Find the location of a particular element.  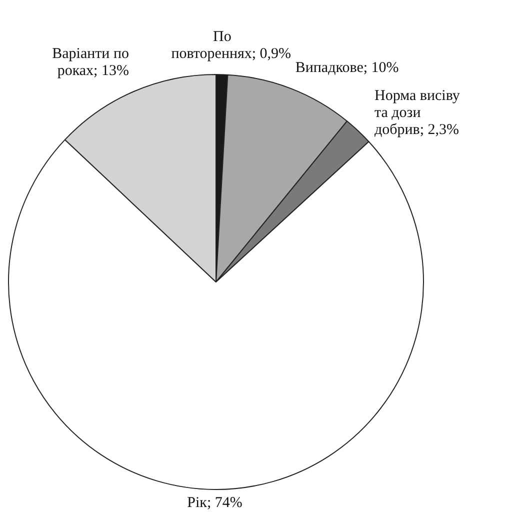

slice-label: Норма висіву та дози добрив; 2,3% is located at coordinates (417, 114).